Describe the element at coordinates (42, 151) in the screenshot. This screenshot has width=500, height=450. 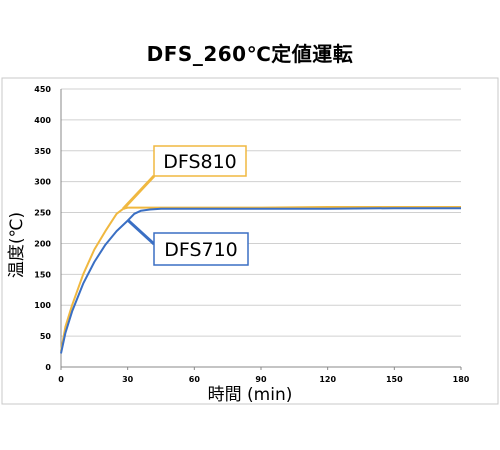
I see `y-tick-label: 350` at that location.